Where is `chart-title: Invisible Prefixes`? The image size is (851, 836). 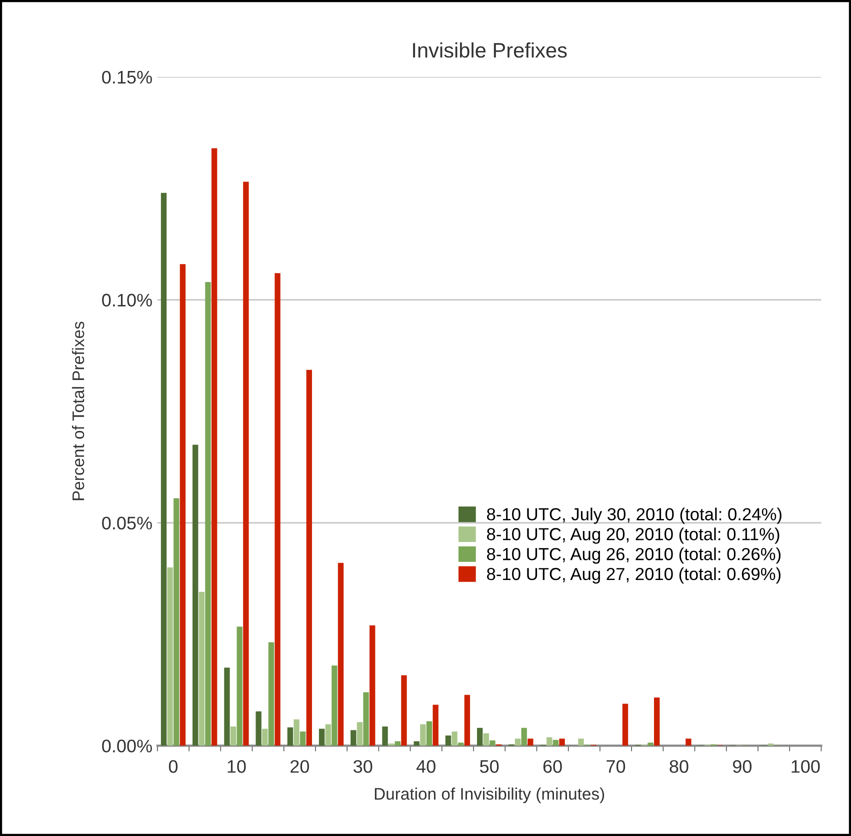
chart-title: Invisible Prefixes is located at coordinates (490, 50).